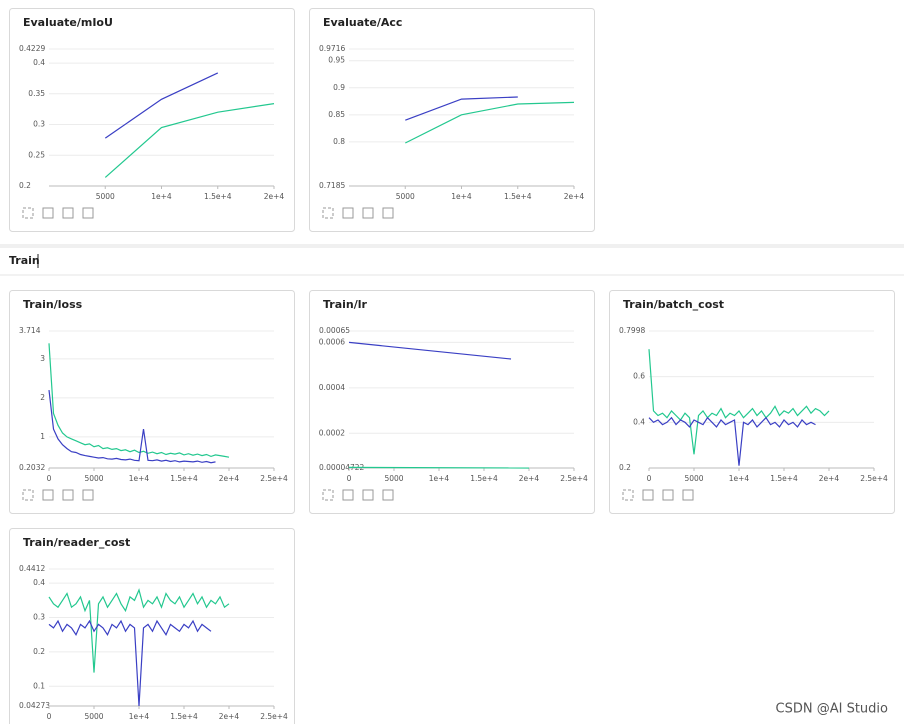 Image resolution: width=904 pixels, height=724 pixels. Describe the element at coordinates (639, 376) in the screenshot. I see `y-tick-label: 0.6` at that location.